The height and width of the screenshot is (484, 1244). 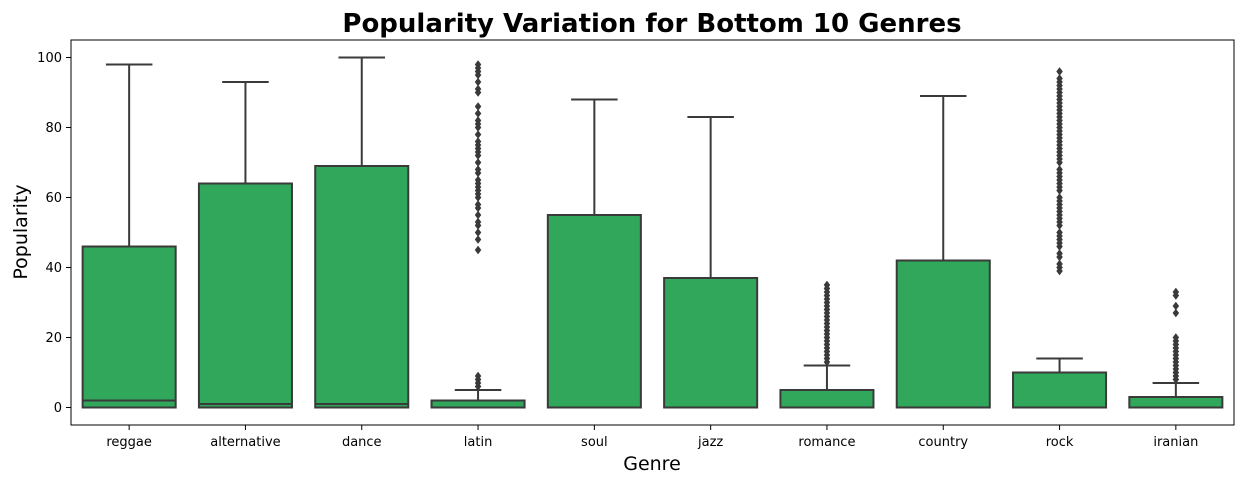 I want to click on y-tick-label: 60, so click(x=53, y=198).